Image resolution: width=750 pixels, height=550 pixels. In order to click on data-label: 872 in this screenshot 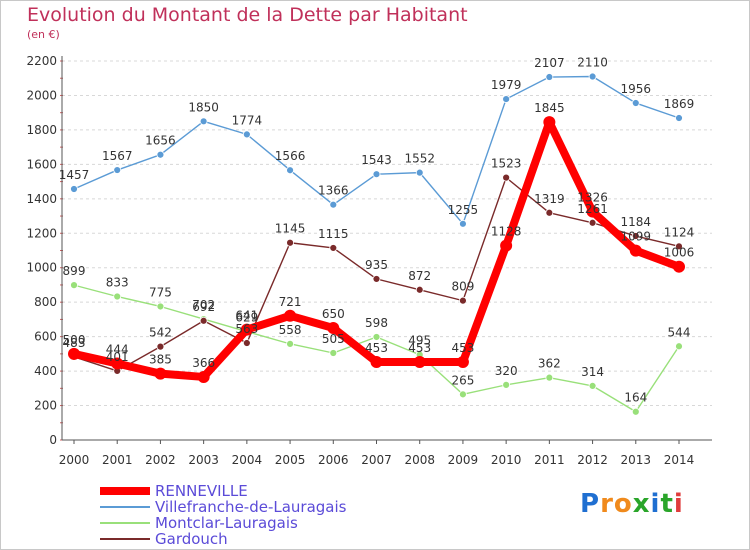, I will do `click(419, 276)`.